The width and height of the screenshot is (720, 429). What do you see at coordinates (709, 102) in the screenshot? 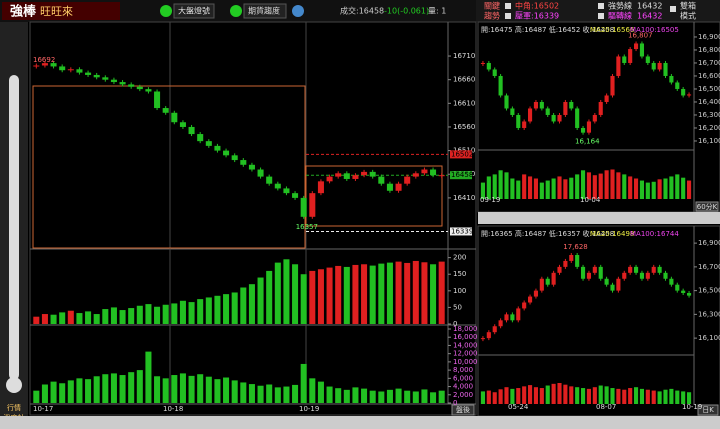
I see `y-tick-label: 16,400` at bounding box center [709, 102].